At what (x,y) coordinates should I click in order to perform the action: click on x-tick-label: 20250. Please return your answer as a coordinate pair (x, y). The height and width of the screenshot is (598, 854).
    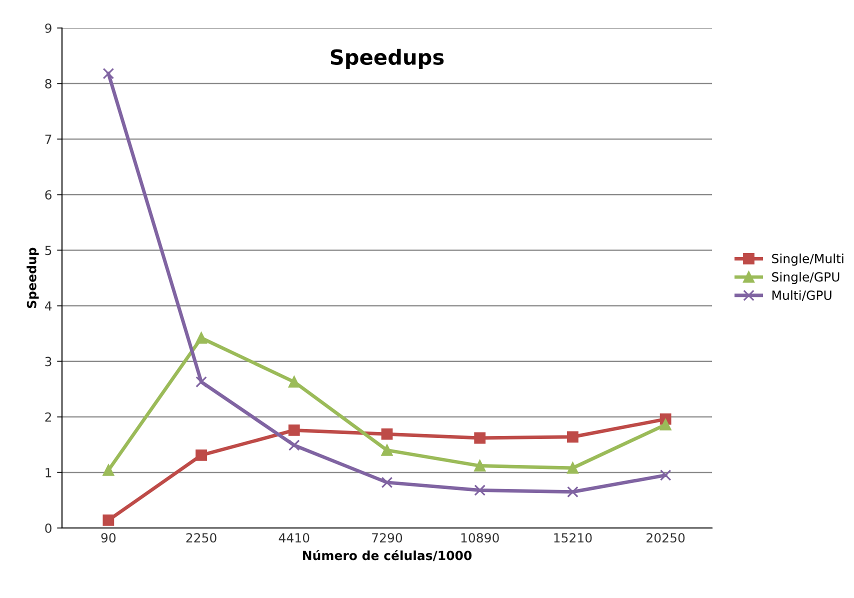
    Looking at the image, I should click on (665, 538).